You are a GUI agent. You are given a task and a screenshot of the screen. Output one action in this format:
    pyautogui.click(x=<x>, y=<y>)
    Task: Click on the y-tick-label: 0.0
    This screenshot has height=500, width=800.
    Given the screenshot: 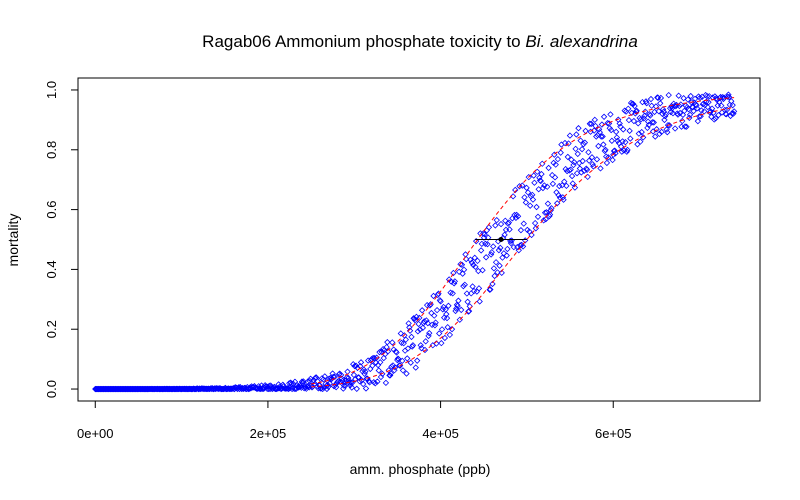 What is the action you would take?
    pyautogui.click(x=51, y=389)
    